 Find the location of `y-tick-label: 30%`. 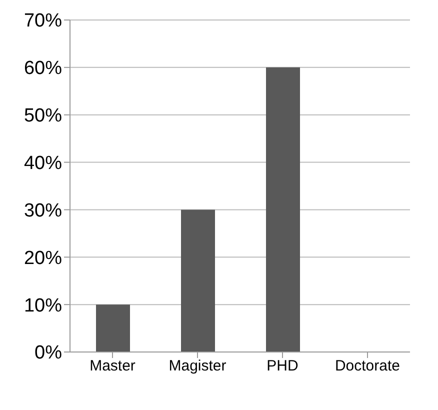

y-tick-label: 30% is located at coordinates (43, 211).